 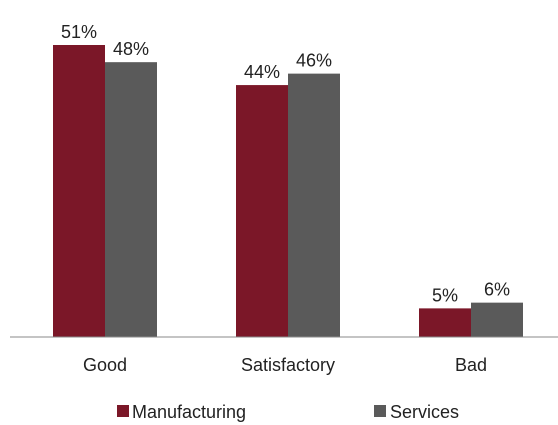 I want to click on data-label-services-bad: 6%, so click(x=497, y=290).